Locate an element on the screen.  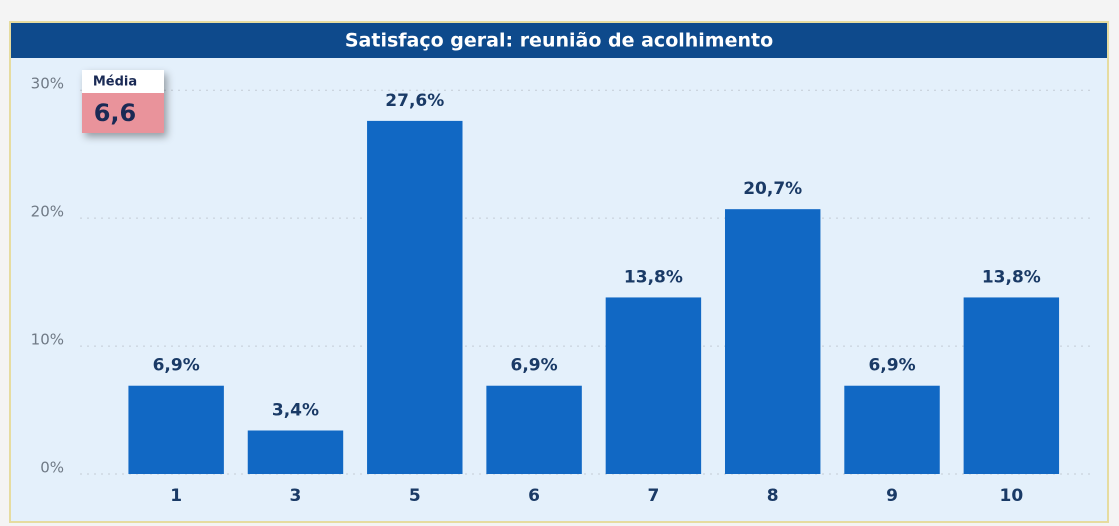
header is located at coordinates (559, 40).